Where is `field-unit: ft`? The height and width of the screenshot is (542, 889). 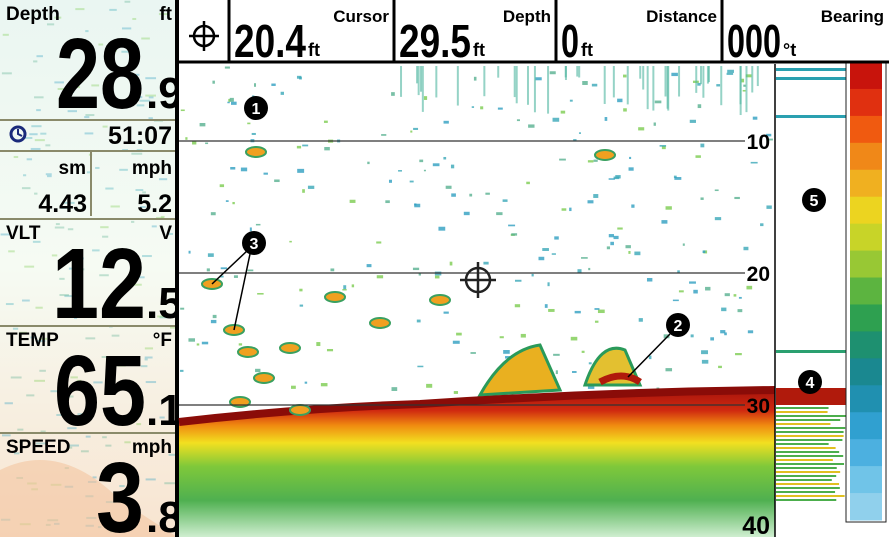
field-unit: ft is located at coordinates (587, 50).